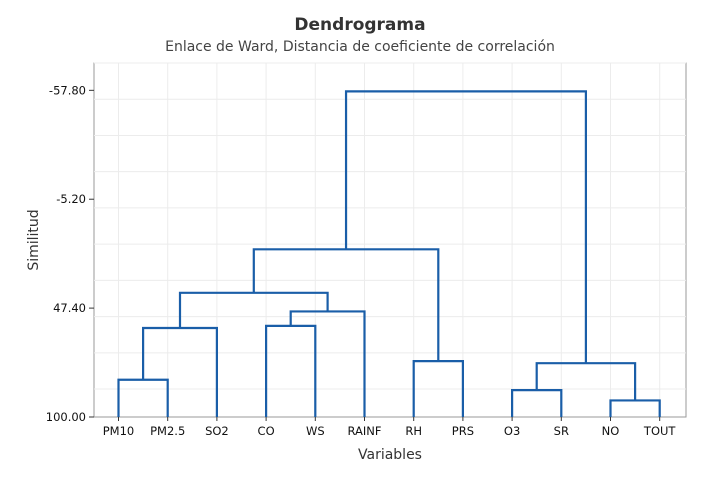 Image resolution: width=720 pixels, height=480 pixels. I want to click on x-tick-label: SO2, so click(217, 431).